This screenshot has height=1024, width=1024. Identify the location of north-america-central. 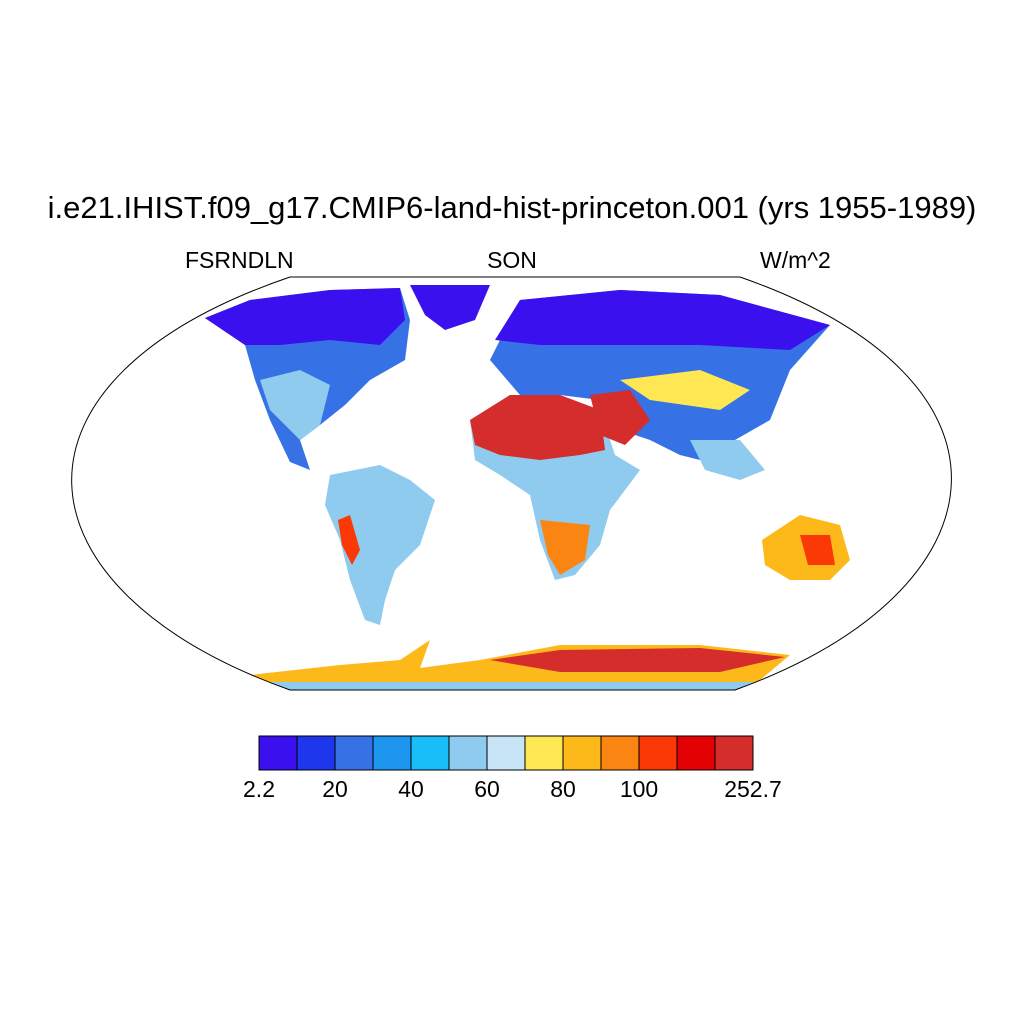
(295, 405).